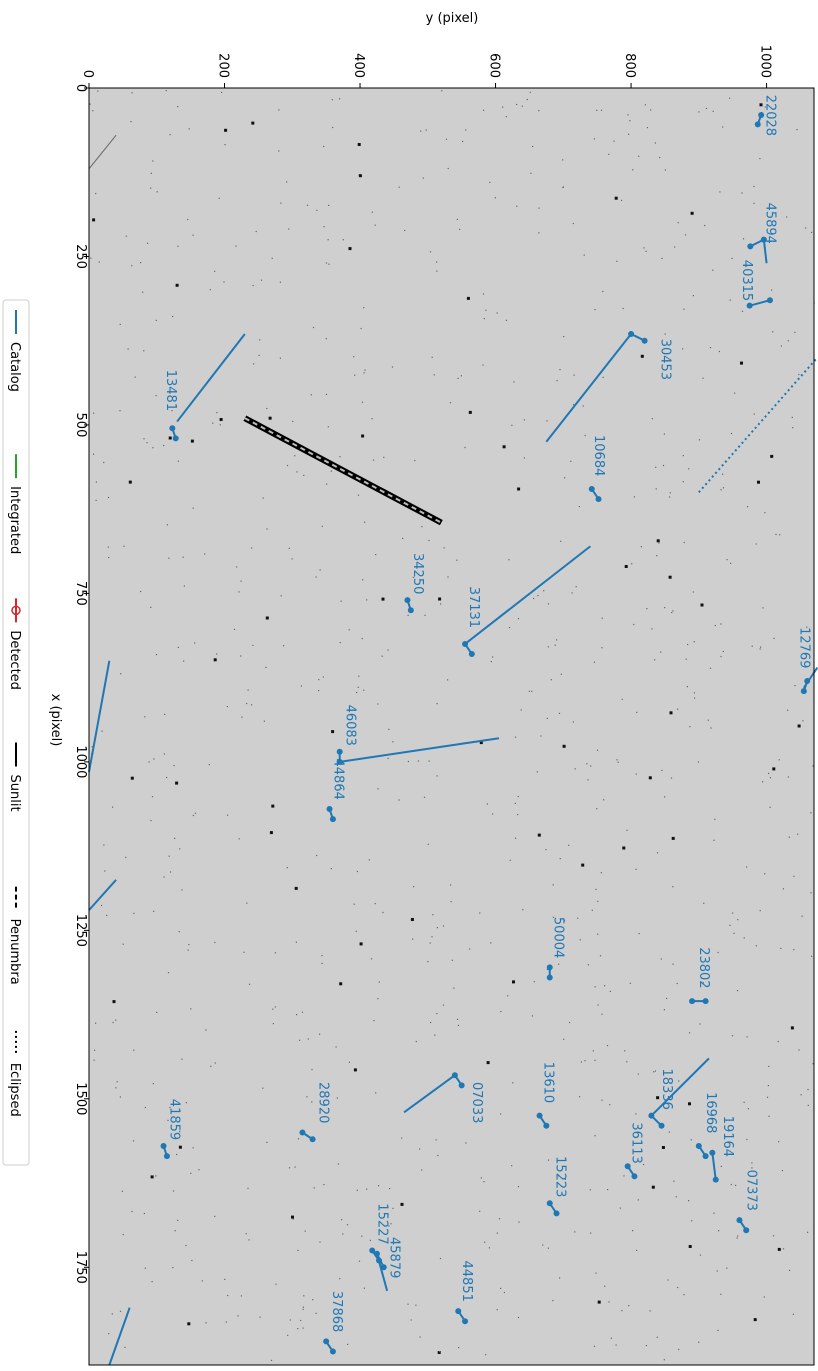  Describe the element at coordinates (762, 226) in the screenshot. I see `satellite-track: 45894` at that location.